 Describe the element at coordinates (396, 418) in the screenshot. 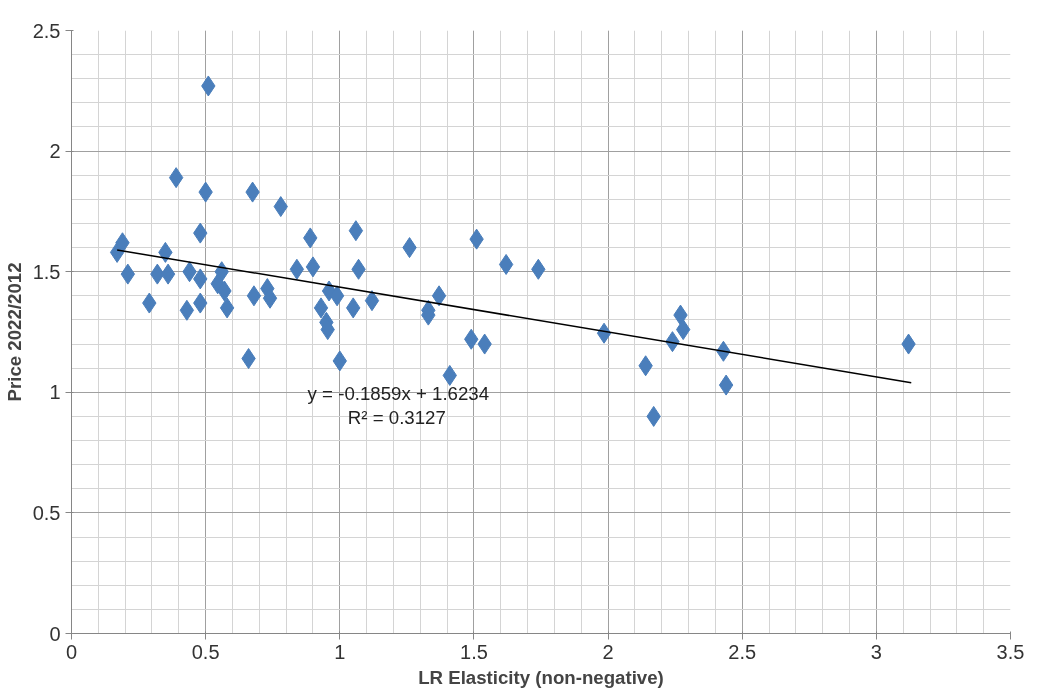

I see `annotation: R² = 0.3127` at that location.